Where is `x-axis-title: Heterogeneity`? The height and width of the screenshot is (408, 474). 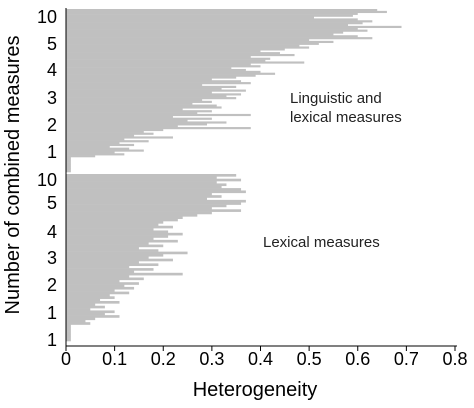 x-axis-title: Heterogeneity is located at coordinates (255, 390).